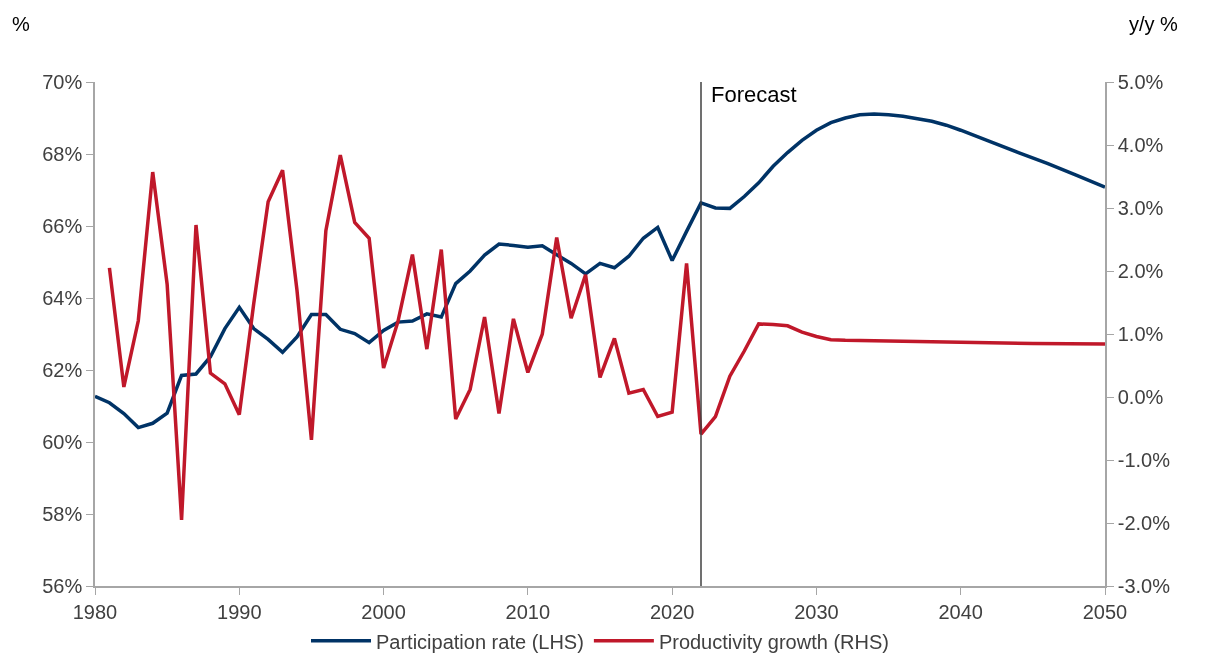 Image resolution: width=1205 pixels, height=672 pixels. Describe the element at coordinates (239, 611) in the screenshot. I see `x-tick-label: 1990` at that location.